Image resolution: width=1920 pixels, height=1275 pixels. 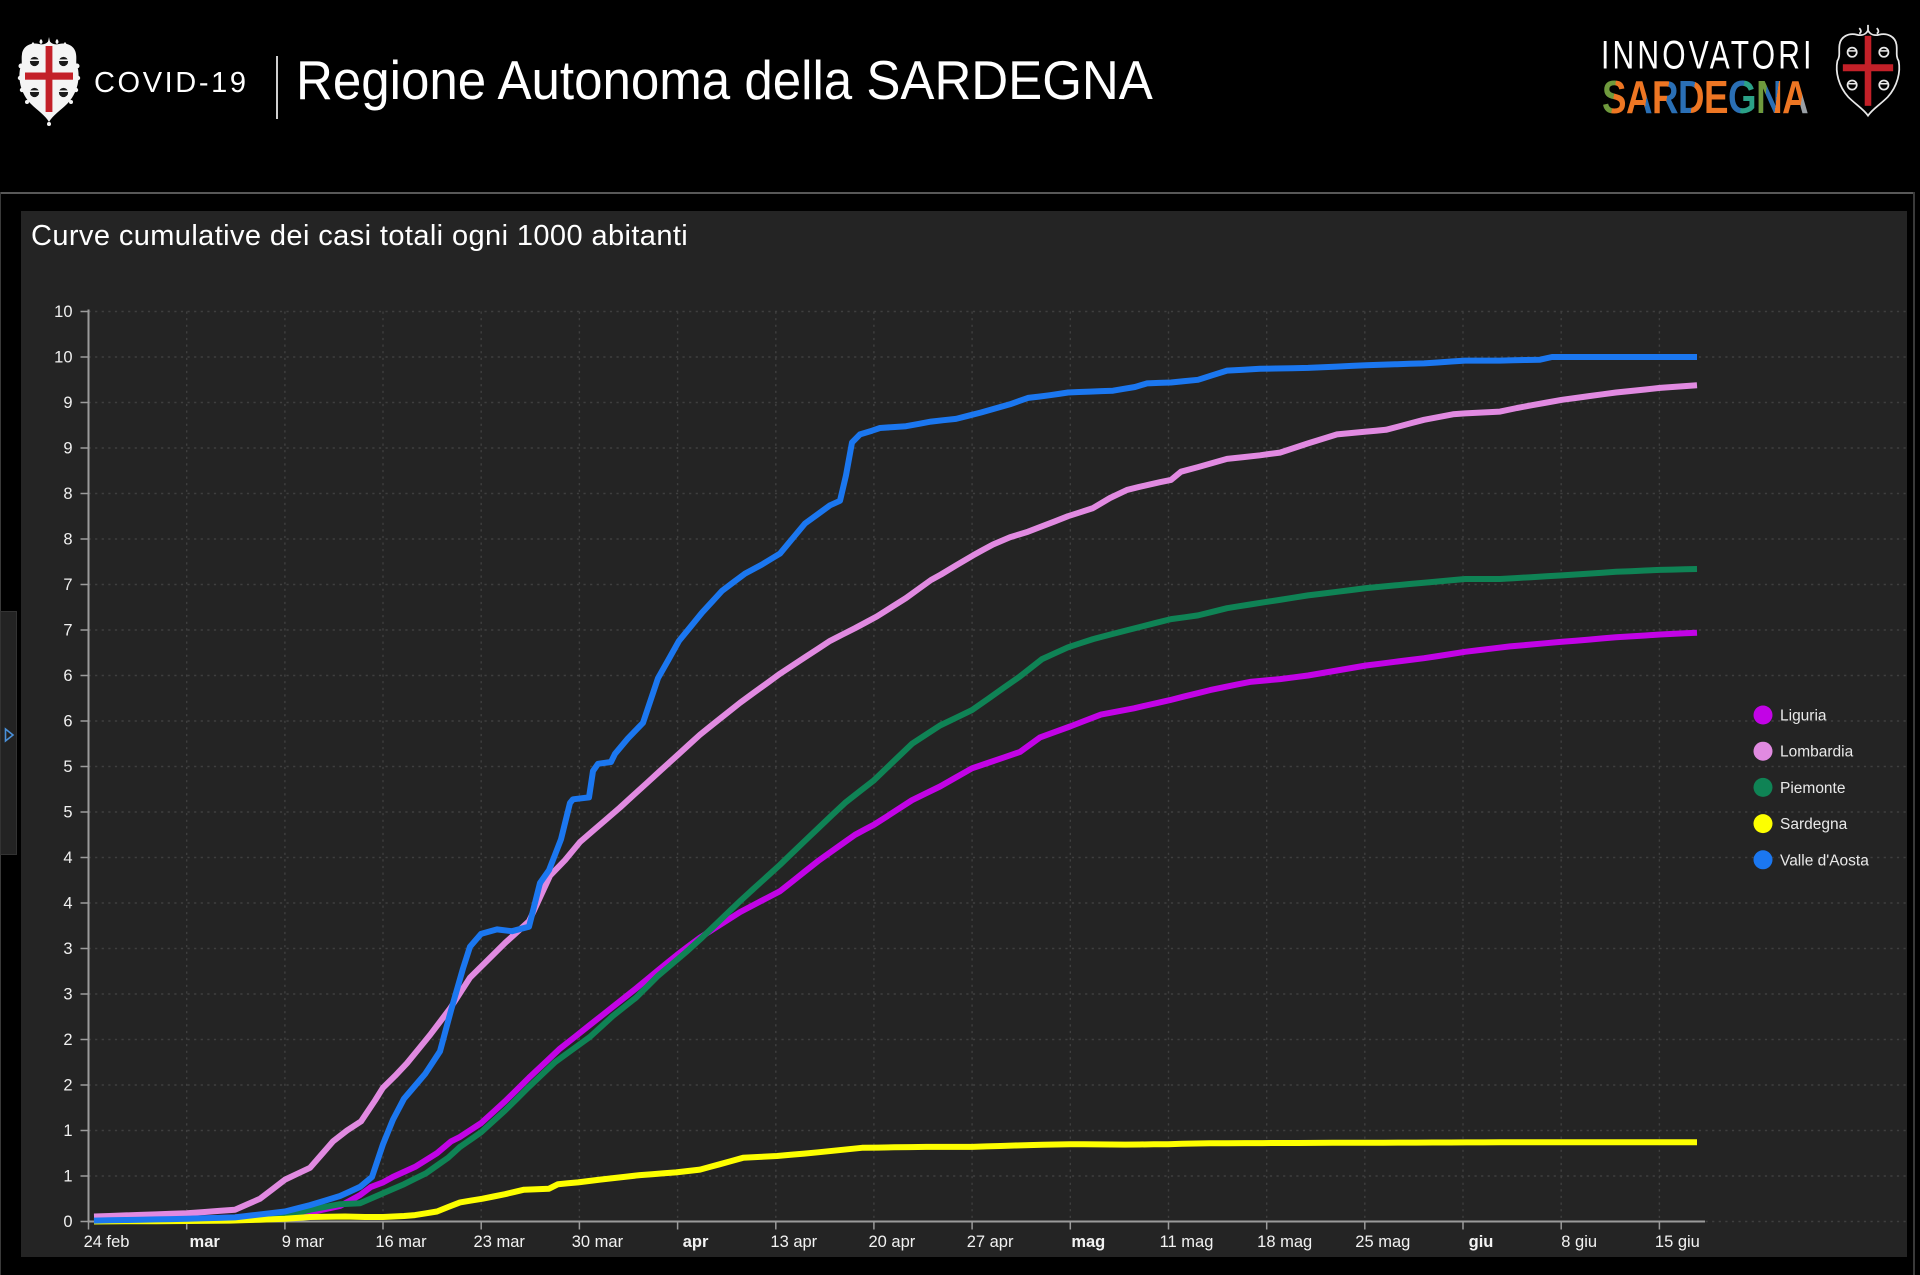 I want to click on svg-text: Lombardia, so click(x=1817, y=752).